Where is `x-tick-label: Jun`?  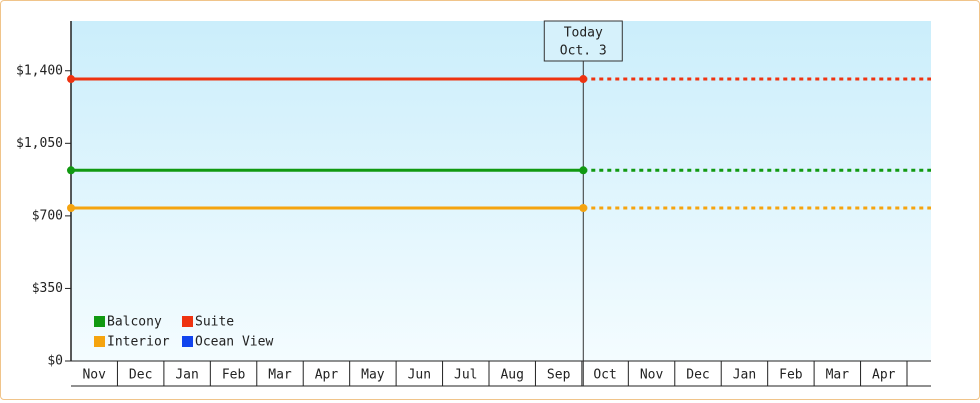 x-tick-label: Jun is located at coordinates (419, 375).